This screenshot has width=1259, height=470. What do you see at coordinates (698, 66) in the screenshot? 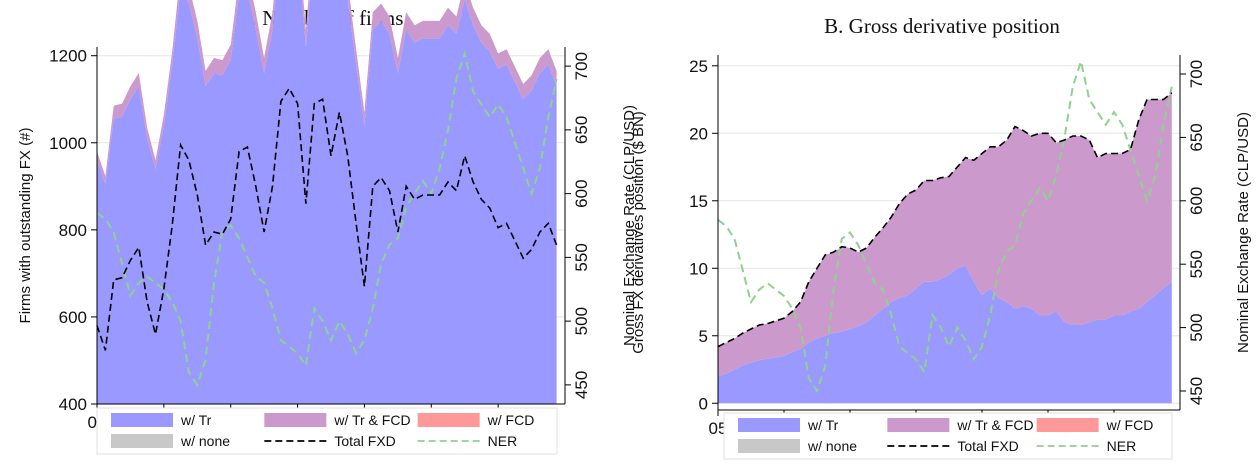
I see `y-tick-label: 25` at bounding box center [698, 66].